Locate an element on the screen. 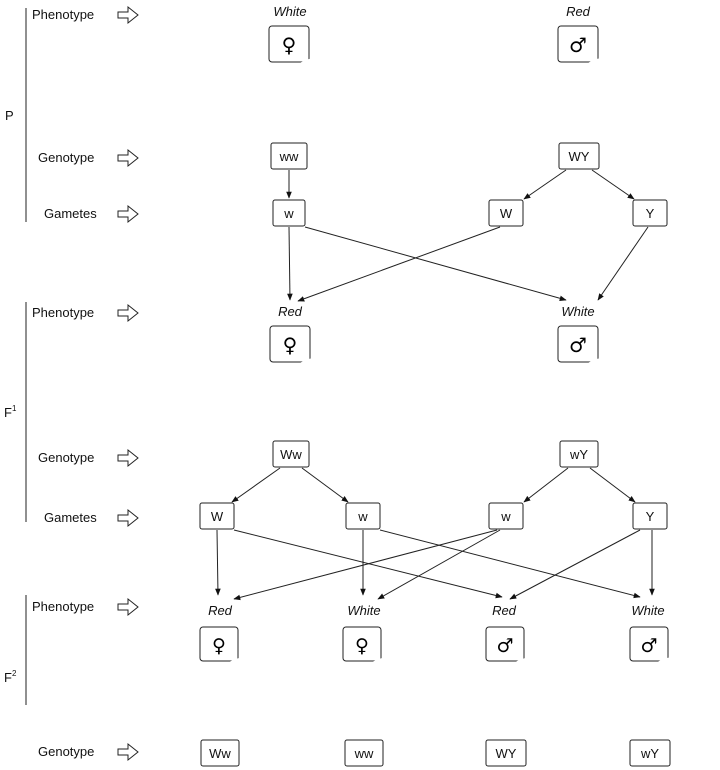 Image resolution: width=720 pixels, height=770 pixels. f1-male-genotype-box is located at coordinates (579, 454).